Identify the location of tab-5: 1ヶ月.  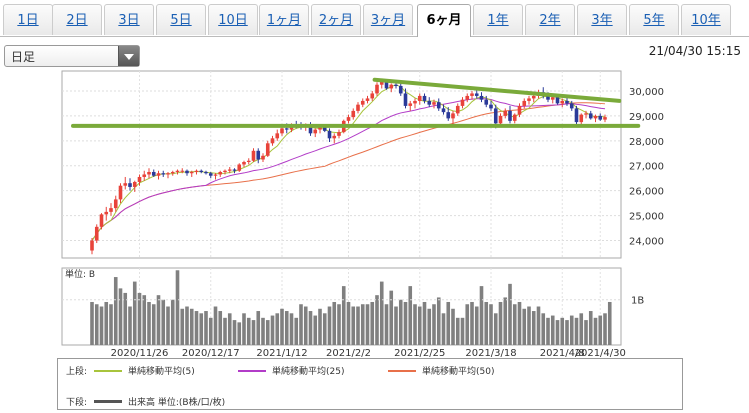
(284, 19).